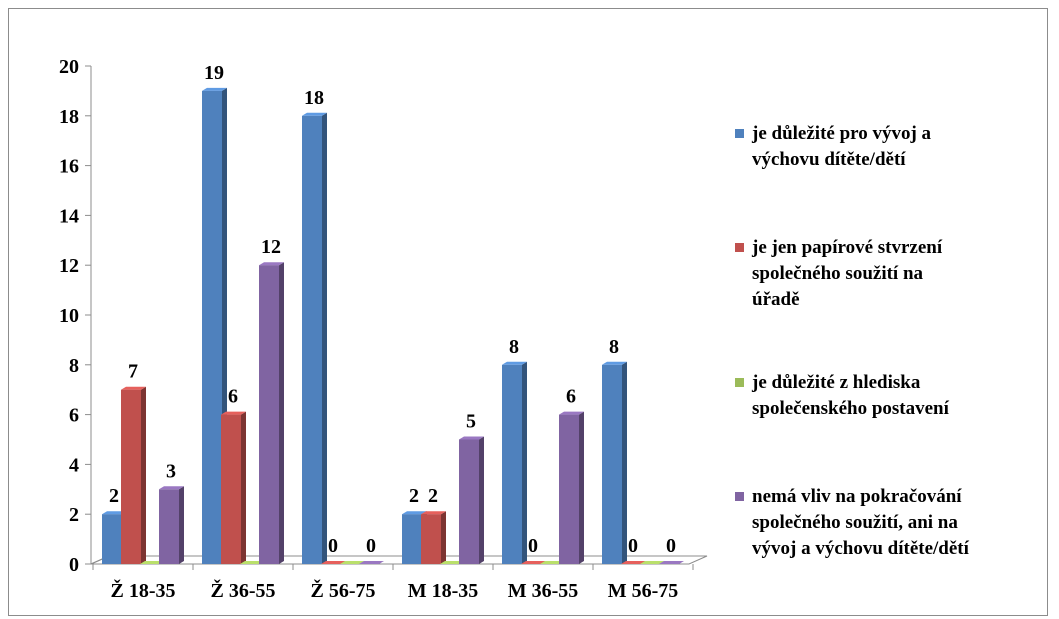 This screenshot has width=1059, height=619. Describe the element at coordinates (69, 167) in the screenshot. I see `y-tick-label: 16` at that location.